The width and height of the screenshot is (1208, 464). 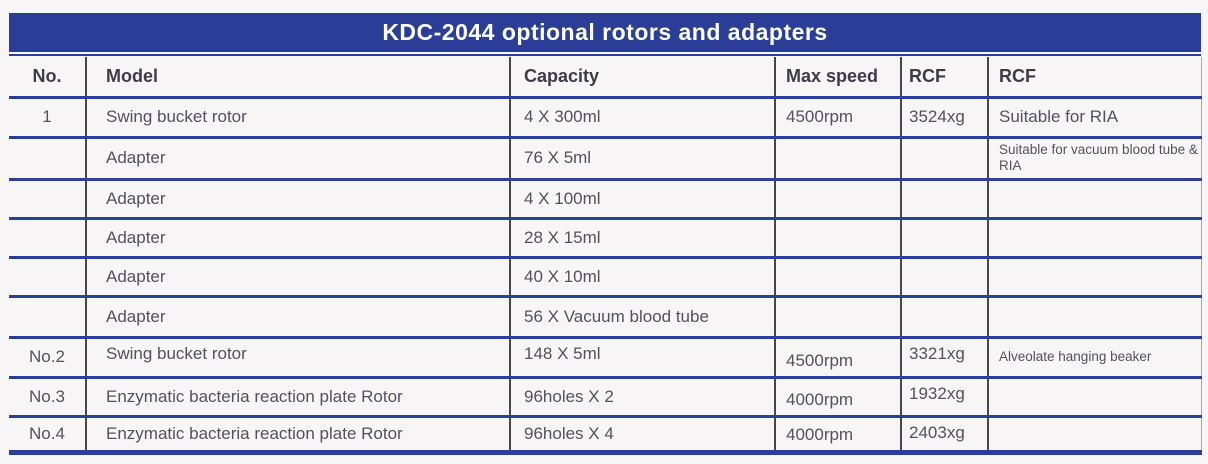 What do you see at coordinates (643, 238) in the screenshot?
I see `cell-capacity: 28 X 15ml` at bounding box center [643, 238].